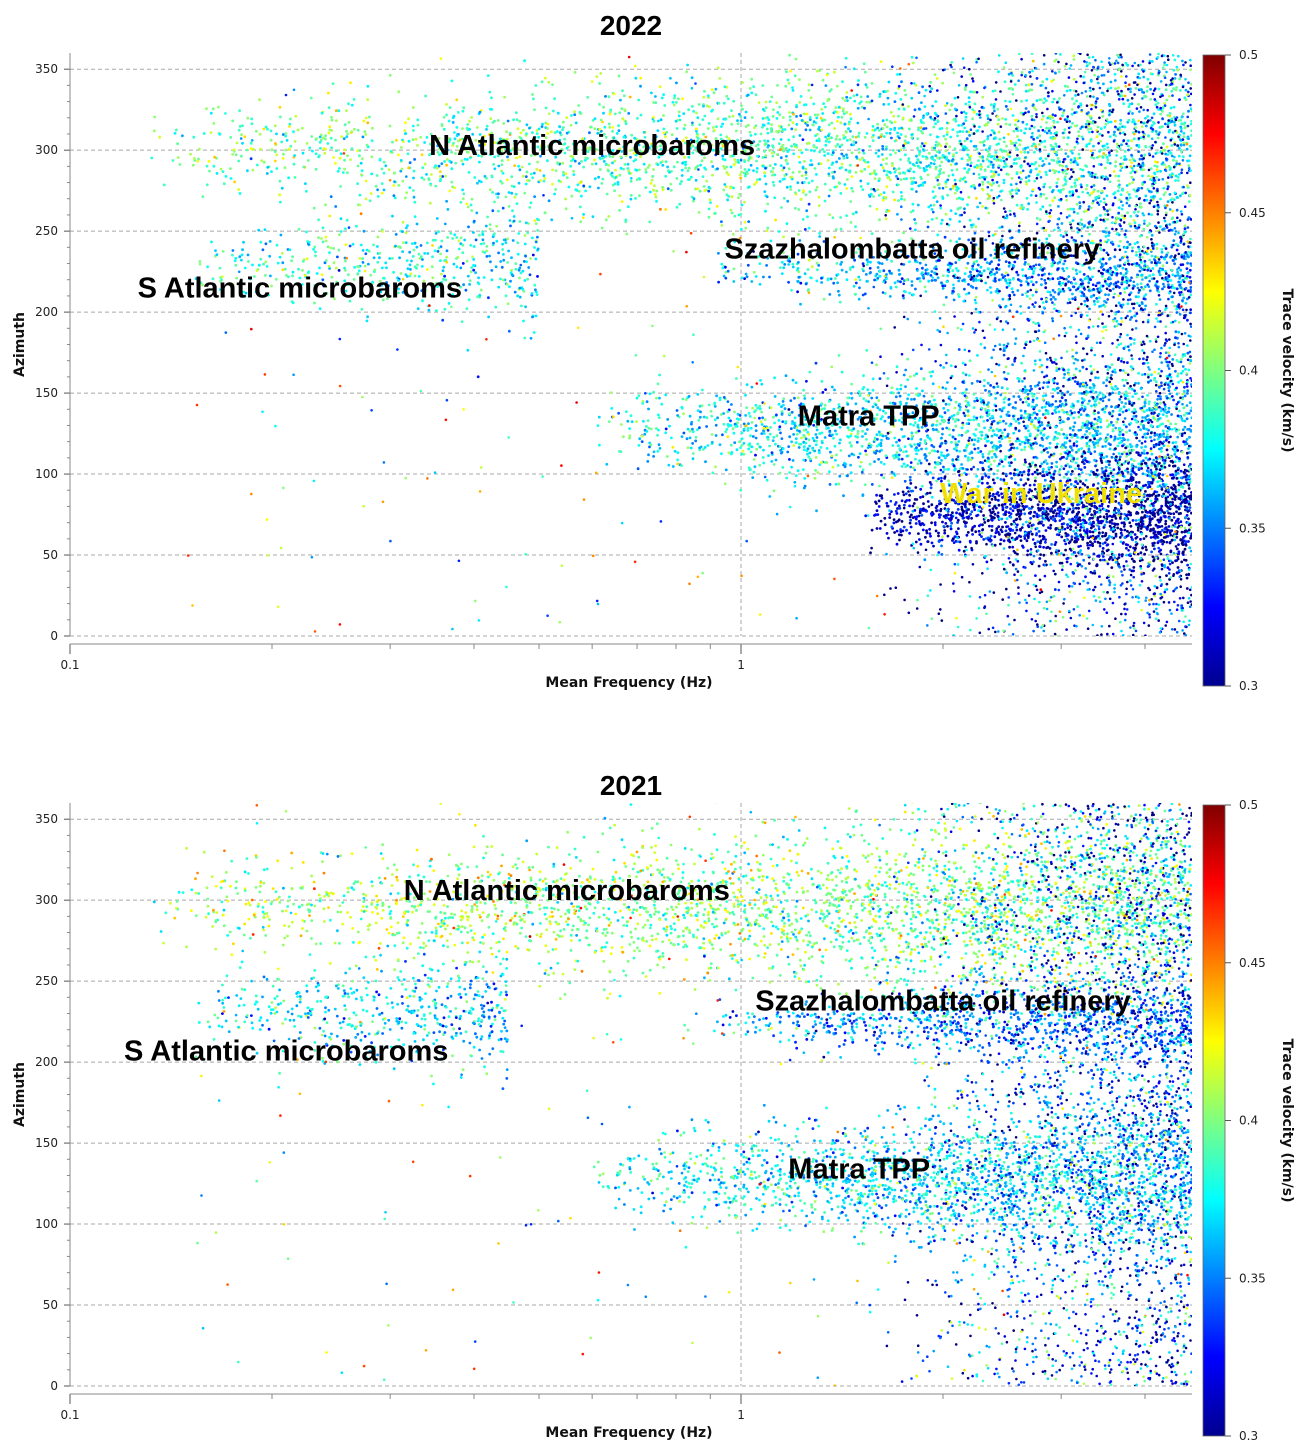 The width and height of the screenshot is (1303, 1446). What do you see at coordinates (46, 69) in the screenshot?
I see `y-tick-label: 350` at bounding box center [46, 69].